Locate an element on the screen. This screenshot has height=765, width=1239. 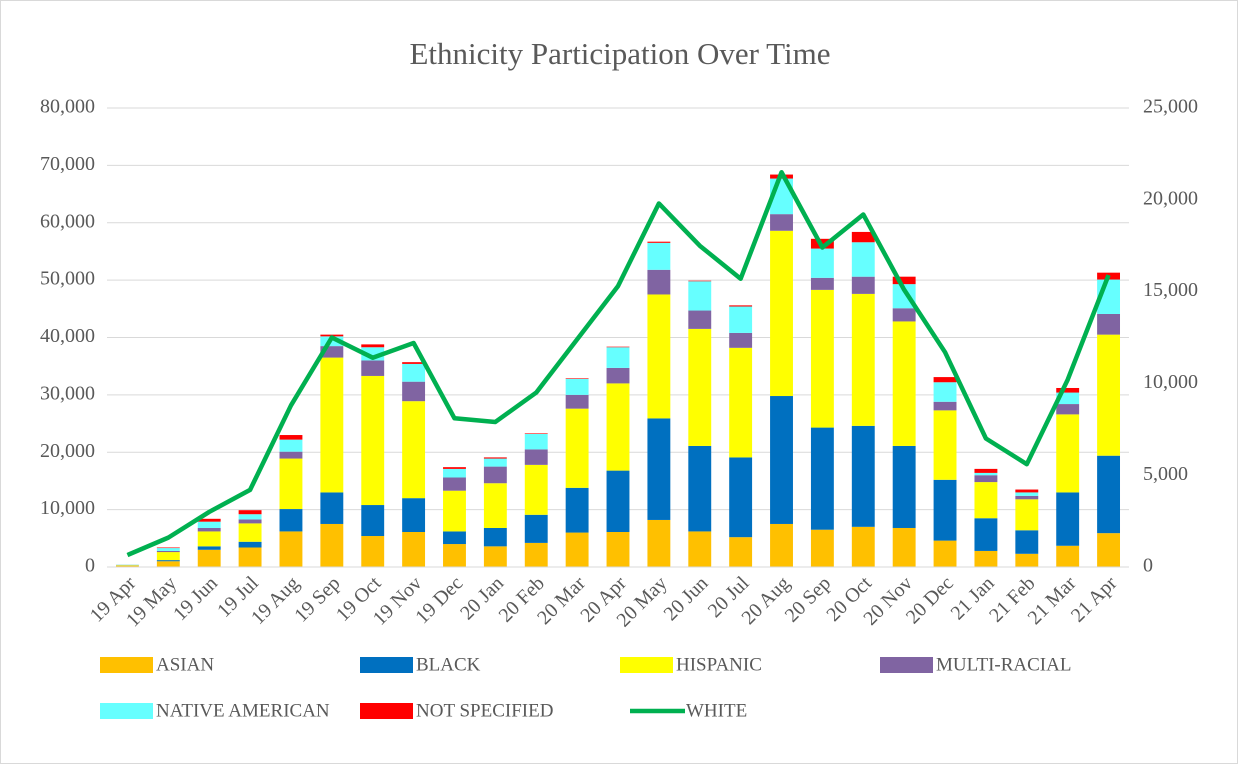
y-tick-label: 0 is located at coordinates (90, 566).